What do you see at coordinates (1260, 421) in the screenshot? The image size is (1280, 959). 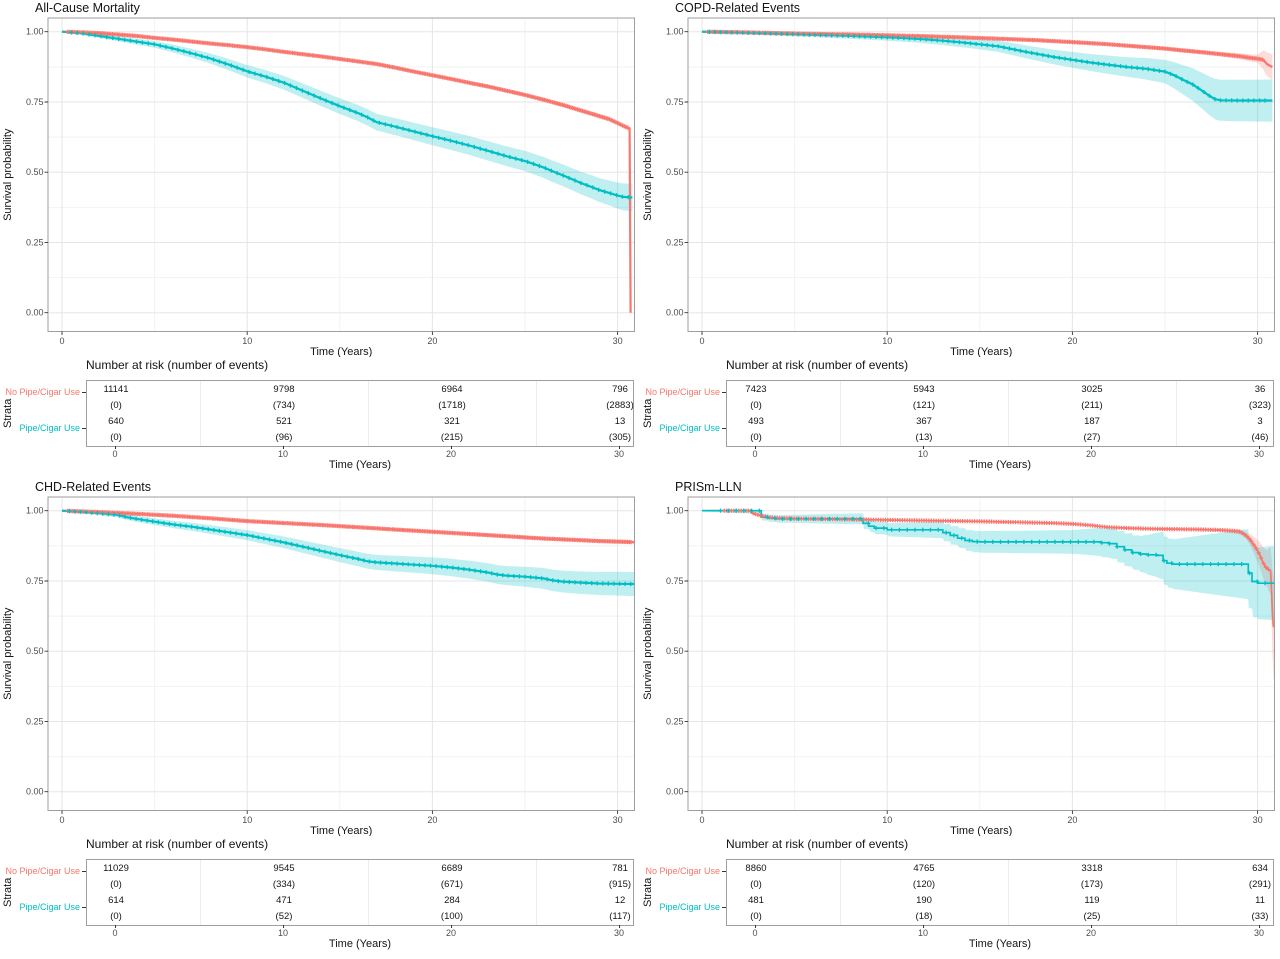 I see `risk-count: 3` at bounding box center [1260, 421].